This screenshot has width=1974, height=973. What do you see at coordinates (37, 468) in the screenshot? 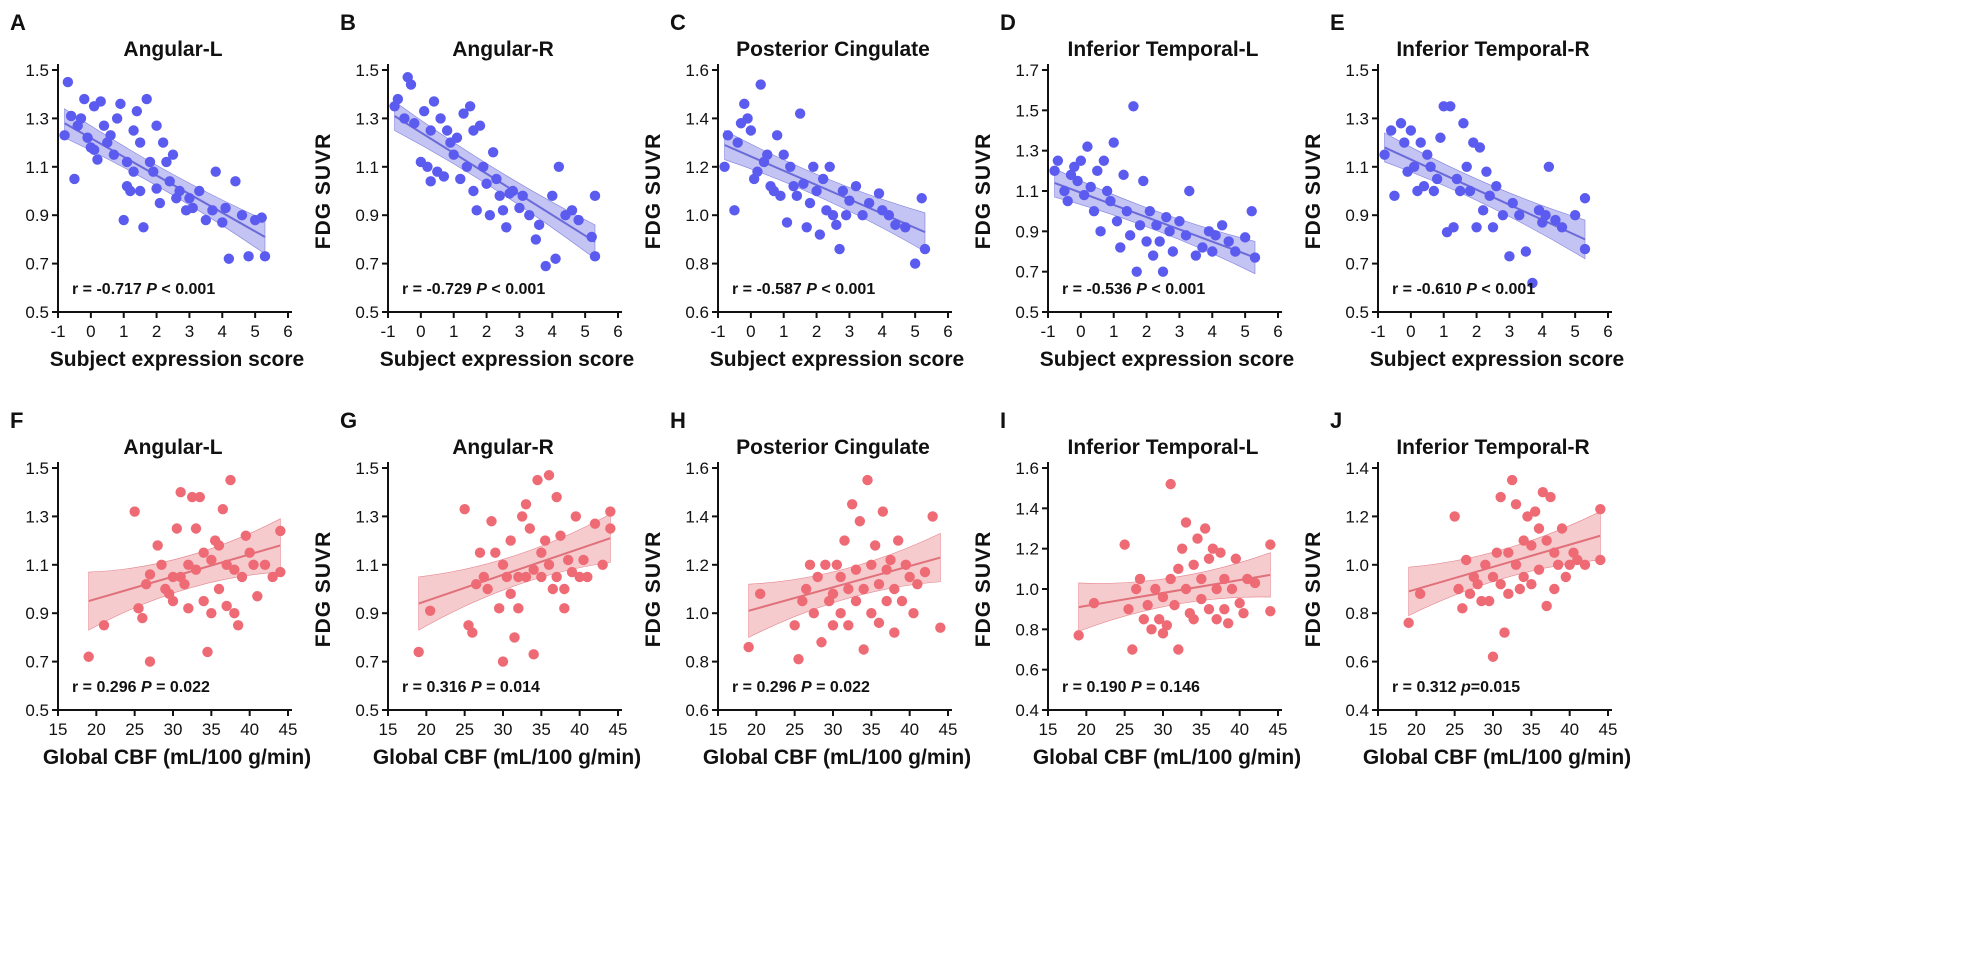
I see `y-tick-label: 1.5` at bounding box center [37, 468].